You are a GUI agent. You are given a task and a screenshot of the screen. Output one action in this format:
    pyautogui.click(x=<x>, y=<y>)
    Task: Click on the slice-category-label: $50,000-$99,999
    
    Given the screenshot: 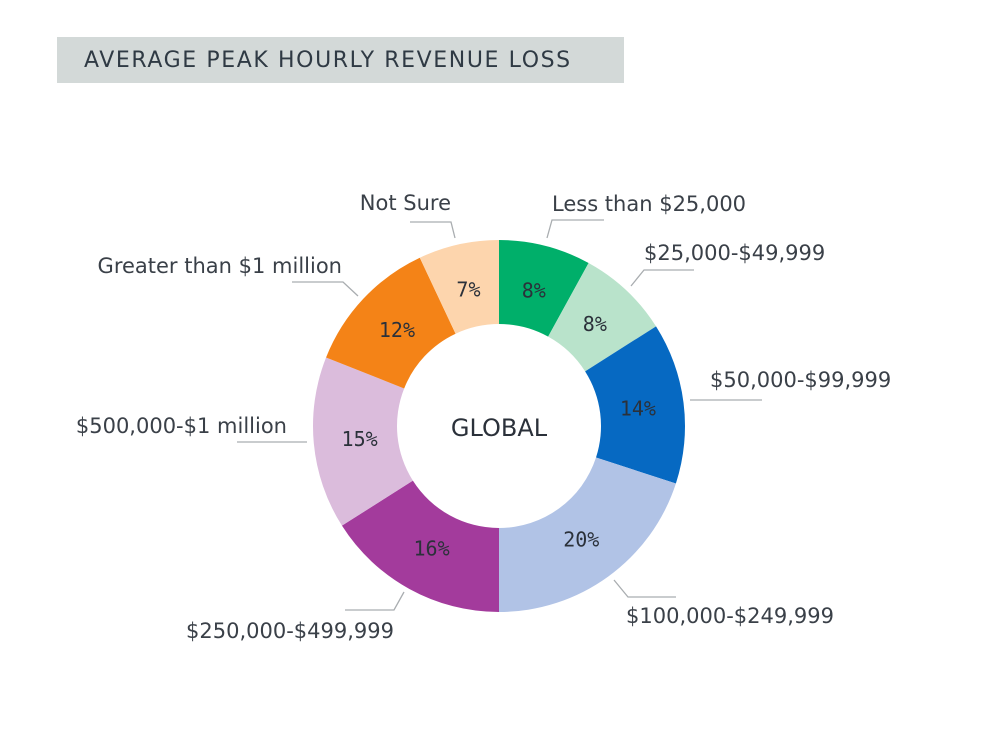 What is the action you would take?
    pyautogui.click(x=800, y=380)
    